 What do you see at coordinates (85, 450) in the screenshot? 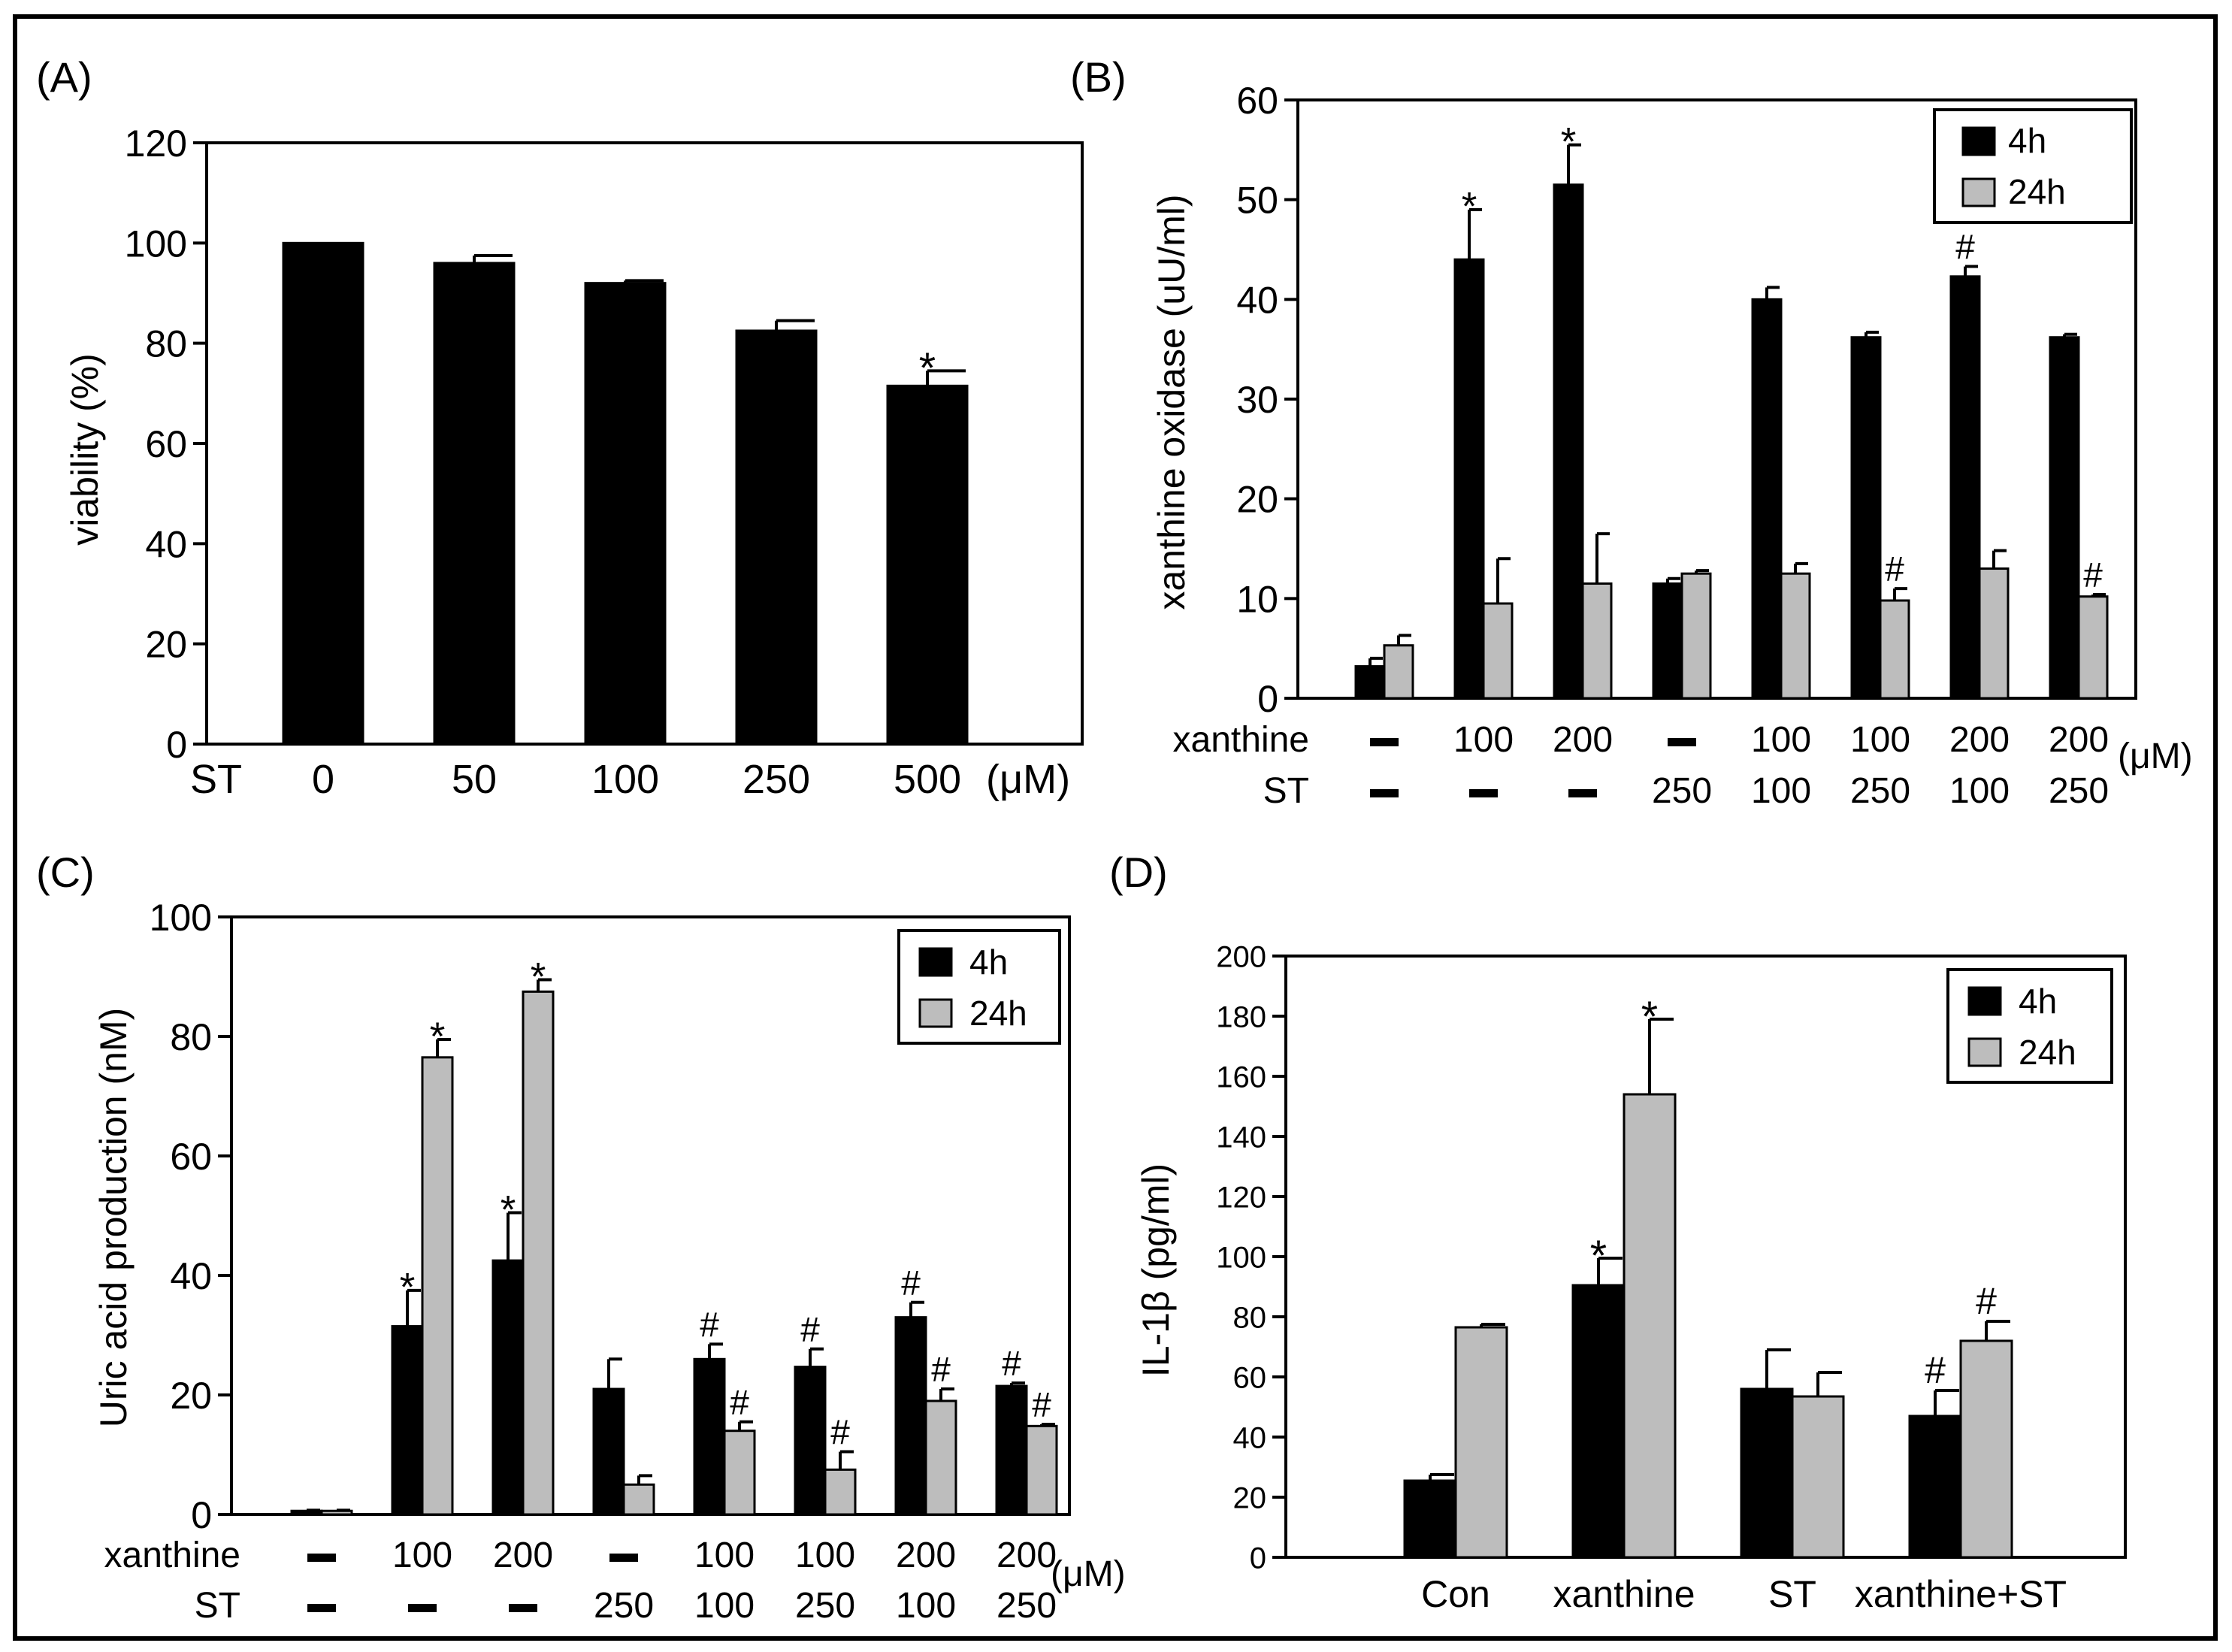
I see `panel-a-ylabel: viability (%)` at bounding box center [85, 450].